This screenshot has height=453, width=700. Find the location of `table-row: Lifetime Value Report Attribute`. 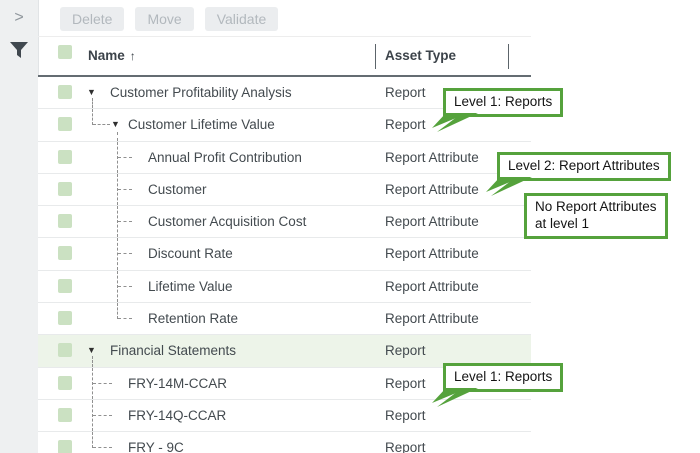

table-row: Lifetime Value Report Attribute is located at coordinates (284, 287).